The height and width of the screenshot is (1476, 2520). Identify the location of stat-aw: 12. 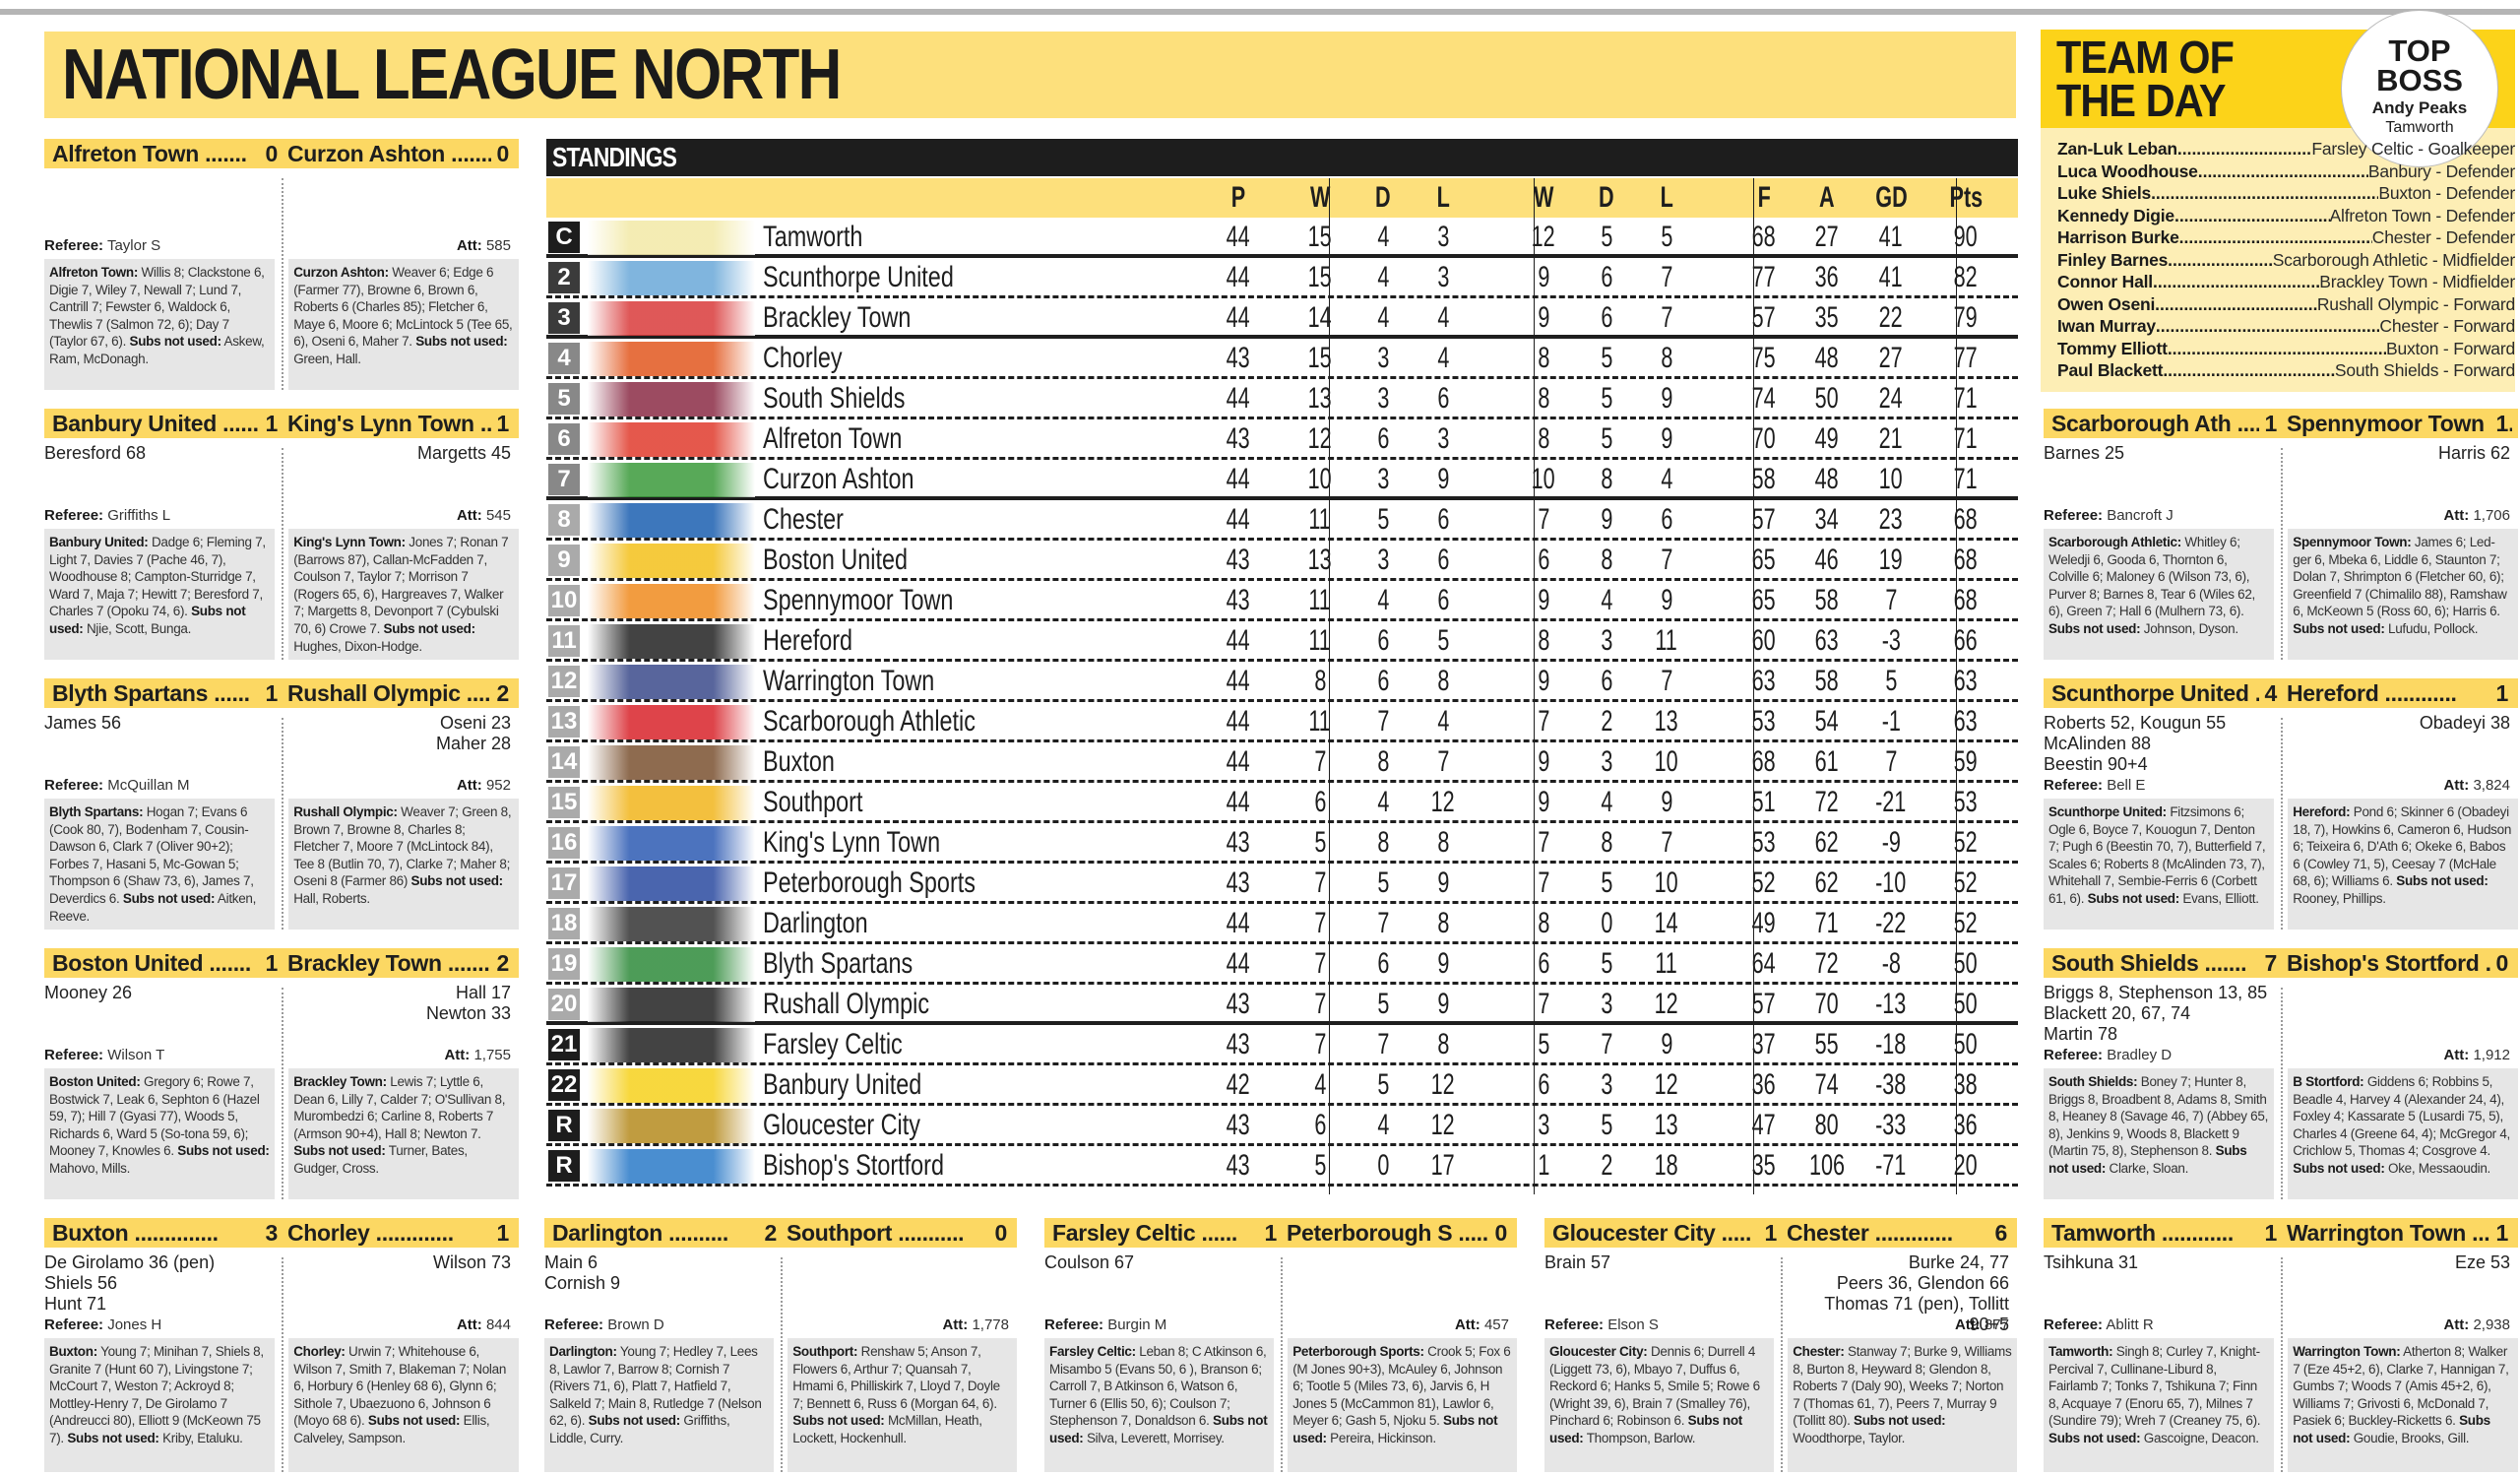
(1543, 236).